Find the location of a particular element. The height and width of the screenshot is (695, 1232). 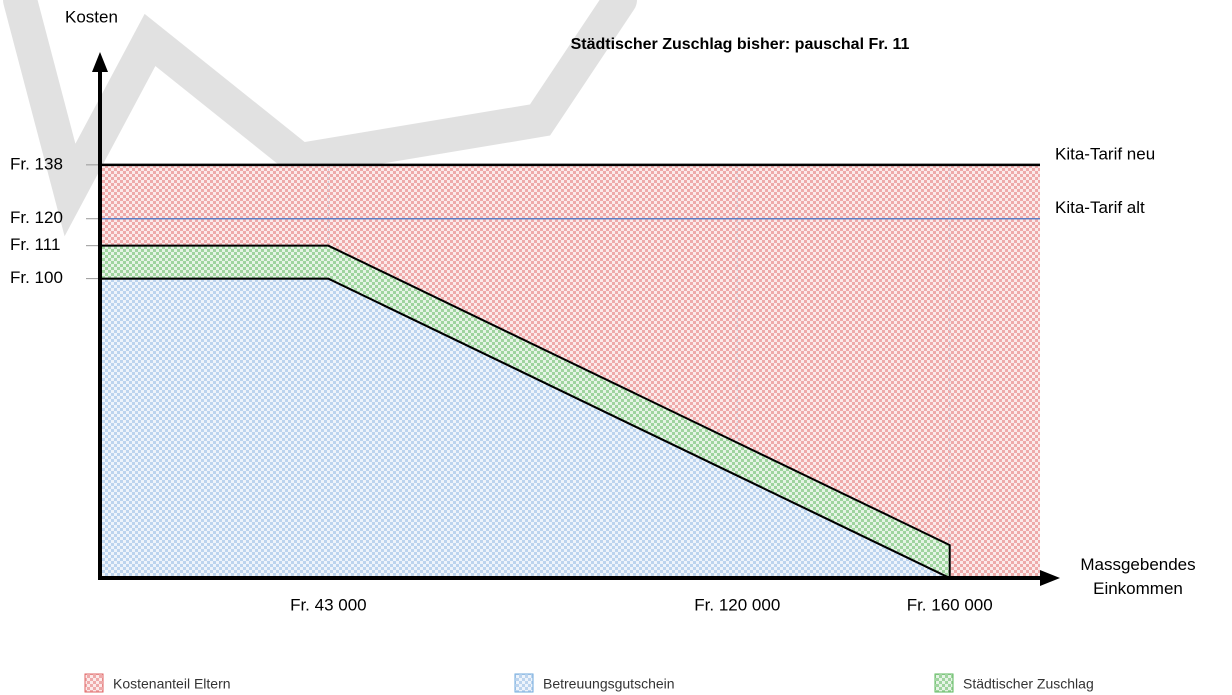

x-tick-label: Fr. 160 000 is located at coordinates (950, 604).